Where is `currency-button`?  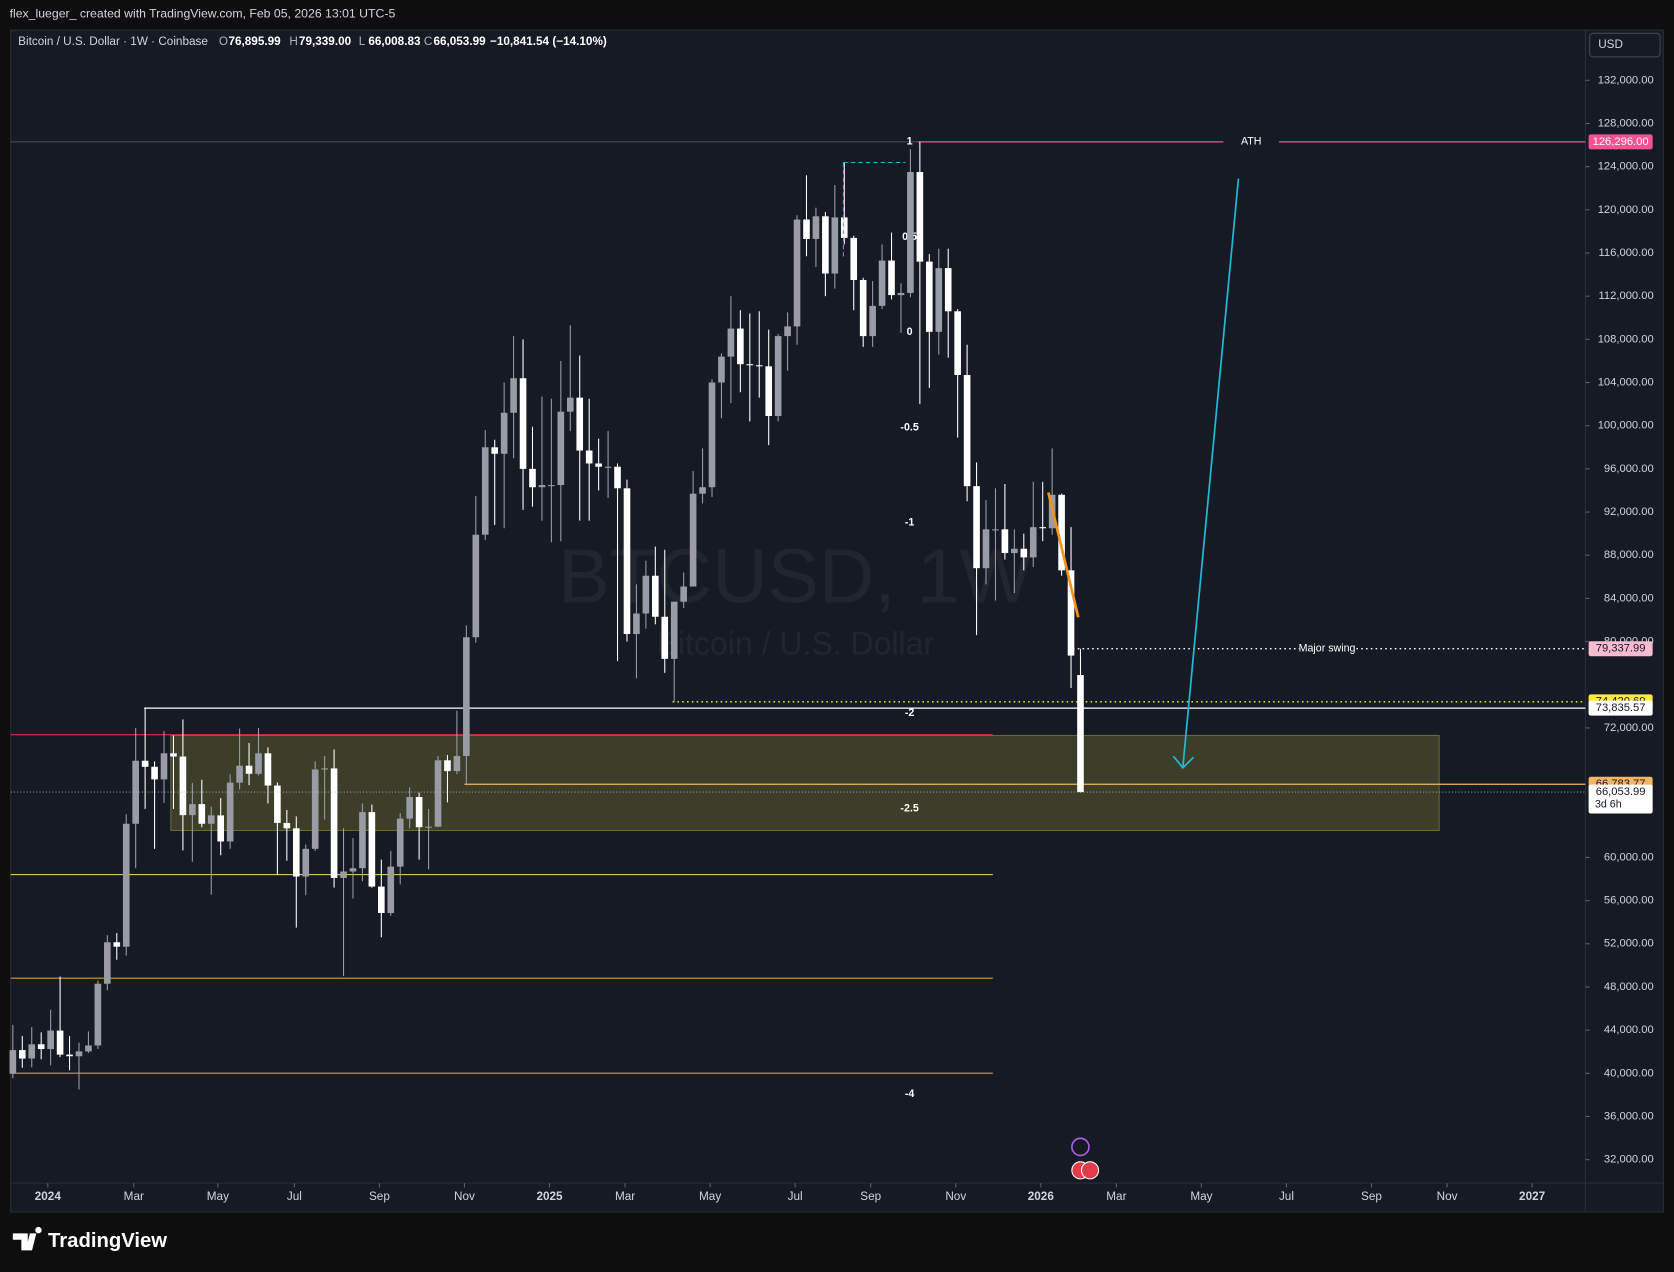 currency-button is located at coordinates (1625, 45).